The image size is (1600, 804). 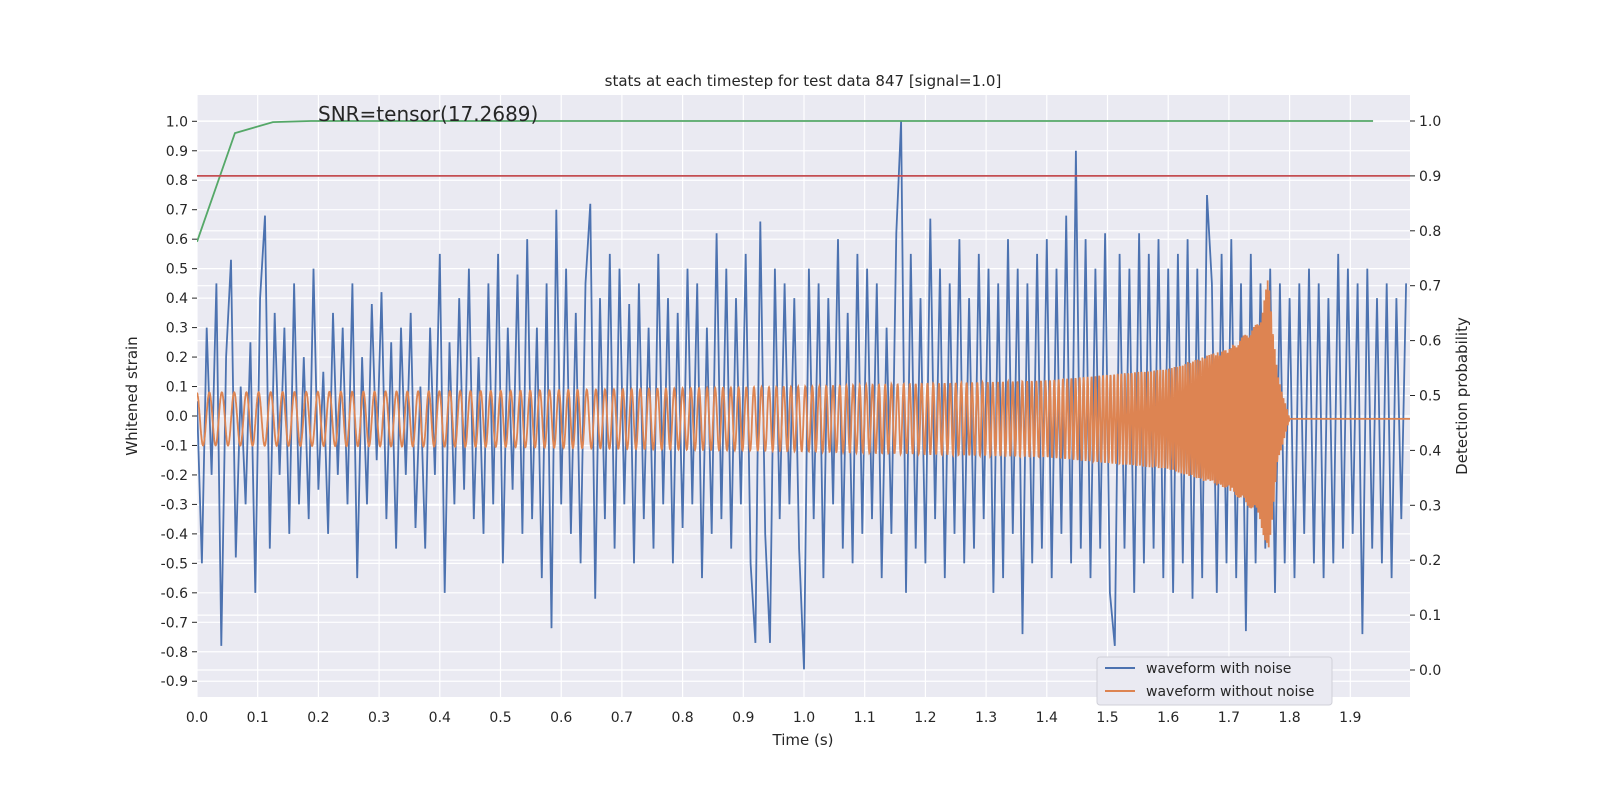 I want to click on y-tick-label: 0.7, so click(x=177, y=211).